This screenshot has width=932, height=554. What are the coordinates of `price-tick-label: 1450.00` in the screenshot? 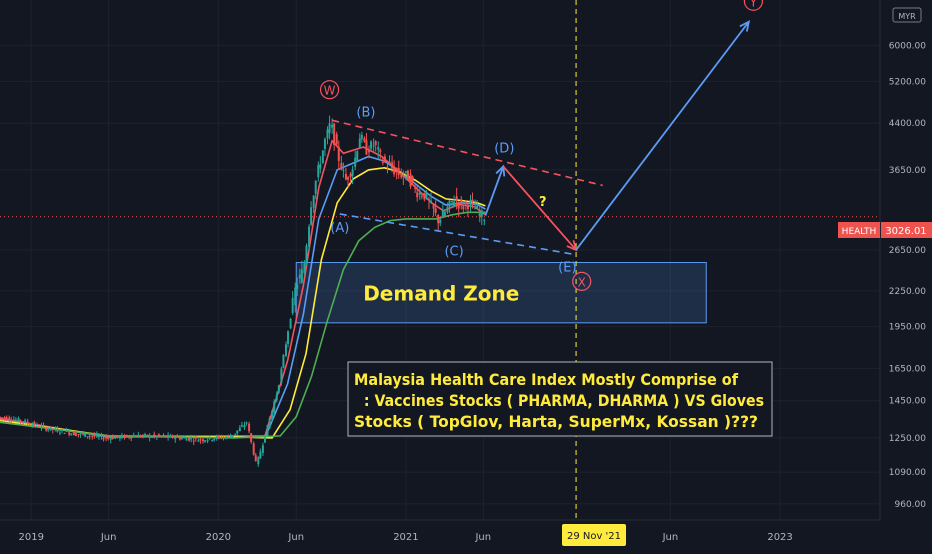 It's located at (907, 402).